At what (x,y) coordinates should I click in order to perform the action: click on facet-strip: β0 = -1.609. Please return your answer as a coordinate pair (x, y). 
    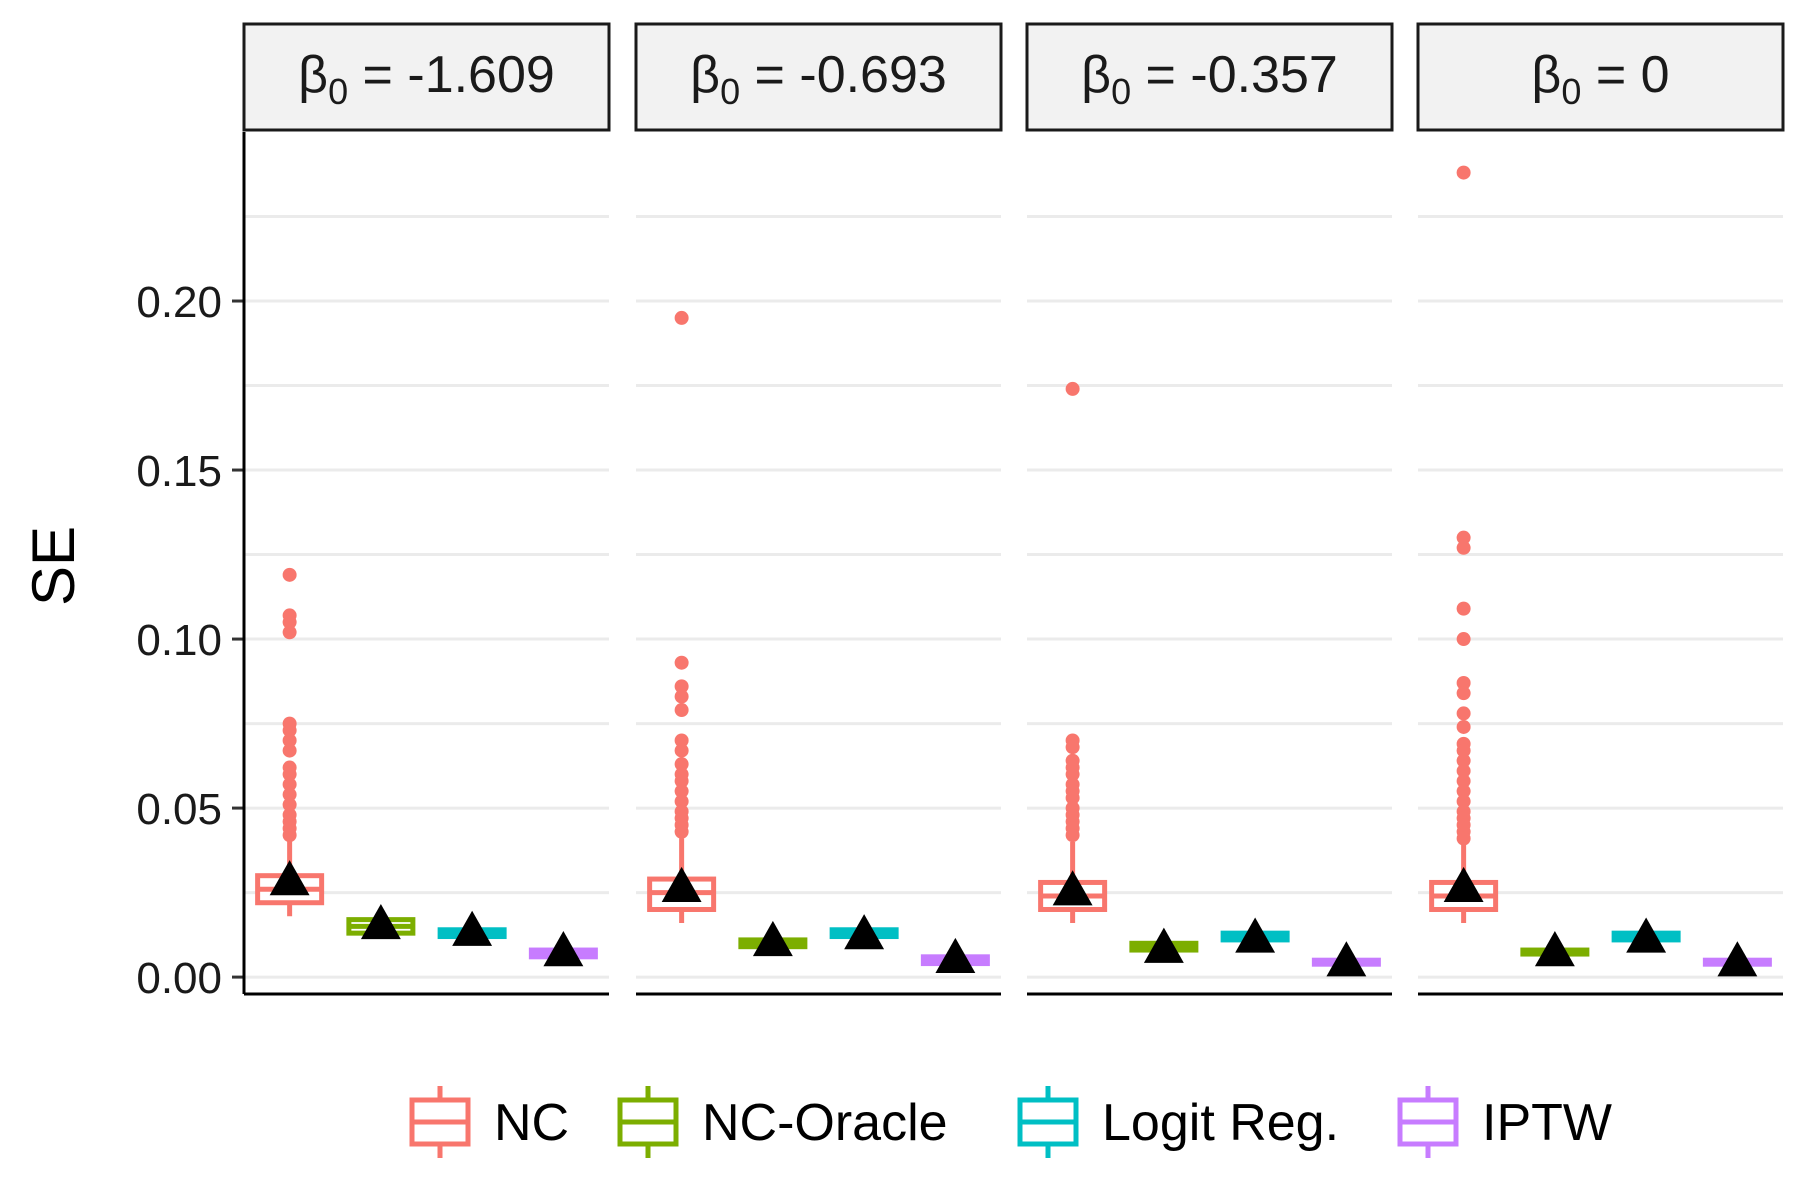
    Looking at the image, I should click on (426, 77).